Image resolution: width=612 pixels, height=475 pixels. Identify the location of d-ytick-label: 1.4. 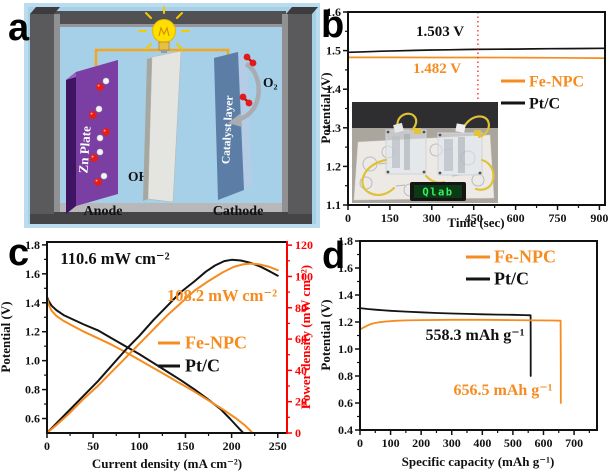
(345, 295).